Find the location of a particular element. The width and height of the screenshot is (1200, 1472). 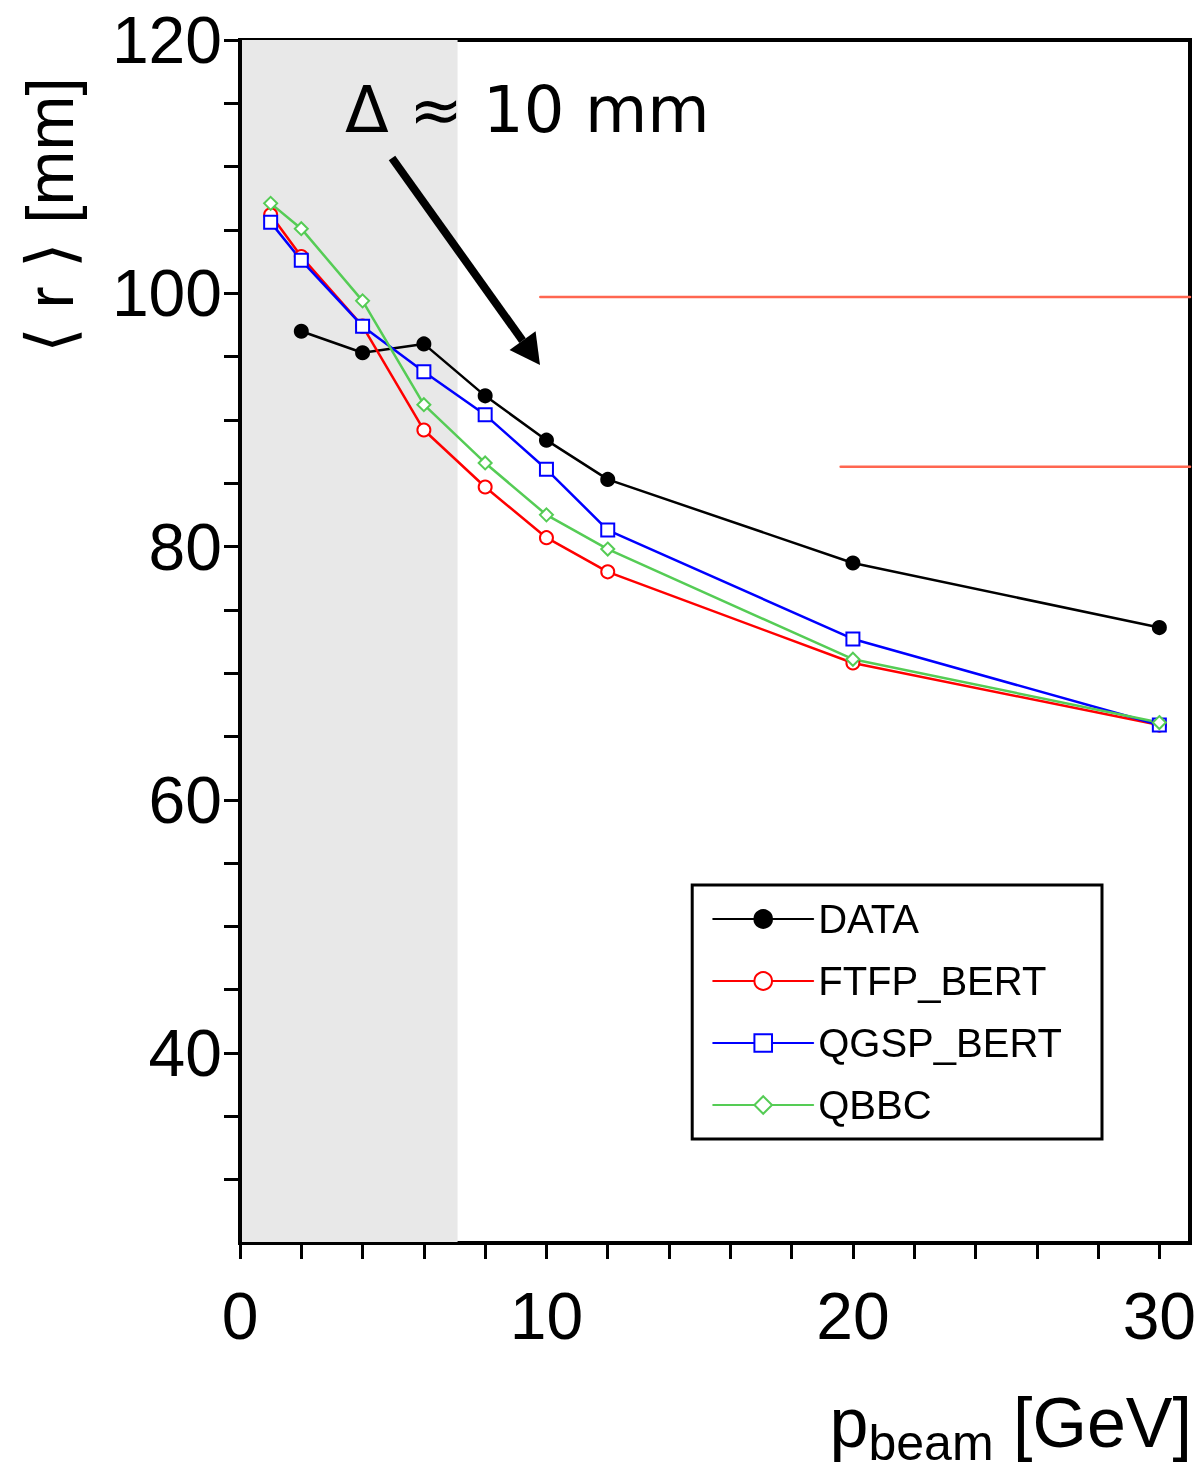

legend-label: FTFP_BERT is located at coordinates (932, 981).